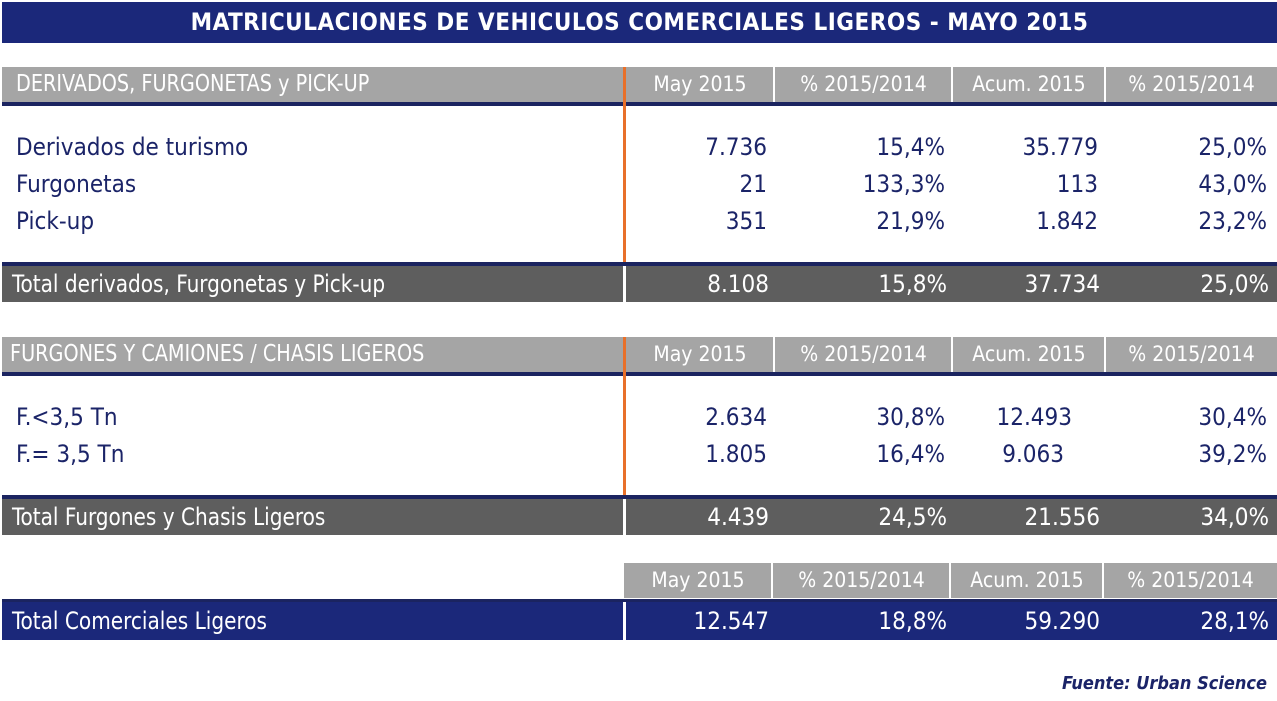 The image size is (1277, 701). What do you see at coordinates (1234, 517) in the screenshot?
I see `total-pct-acum: 34,0%` at bounding box center [1234, 517].